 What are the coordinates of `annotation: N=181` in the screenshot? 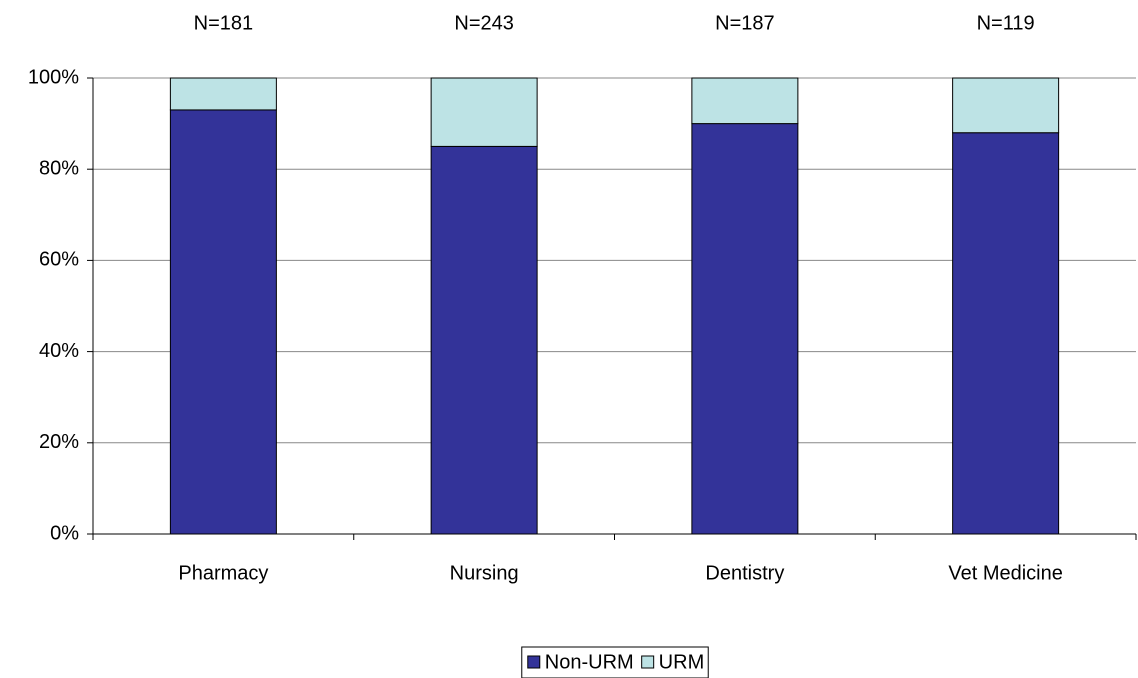 It's located at (224, 23).